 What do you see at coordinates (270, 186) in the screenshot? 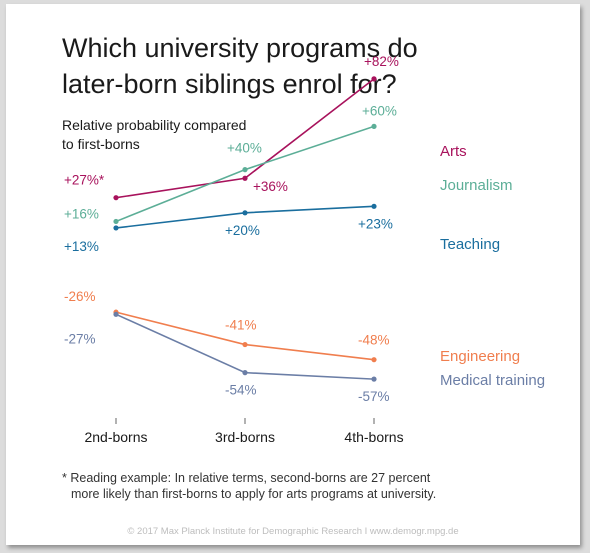
I see `arts-value-label-2: +36%` at bounding box center [270, 186].